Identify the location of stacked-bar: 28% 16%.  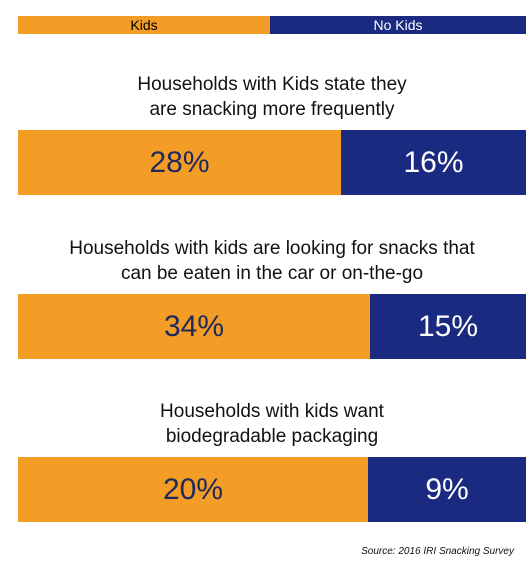
(272, 162).